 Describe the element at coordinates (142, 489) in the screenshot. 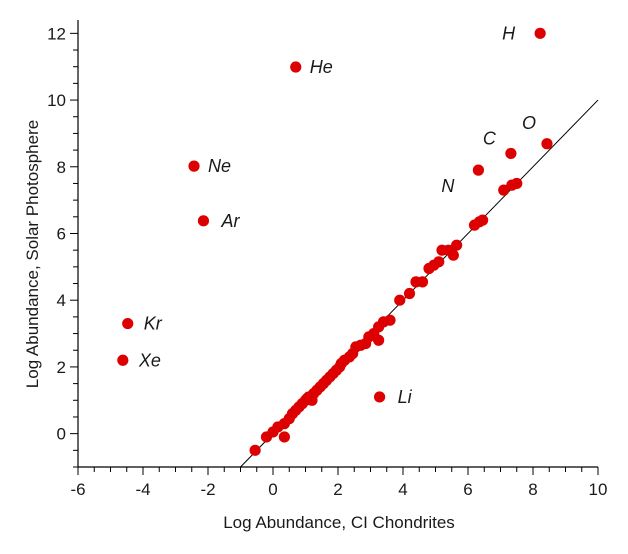

I see `x-tick-label: -4` at that location.